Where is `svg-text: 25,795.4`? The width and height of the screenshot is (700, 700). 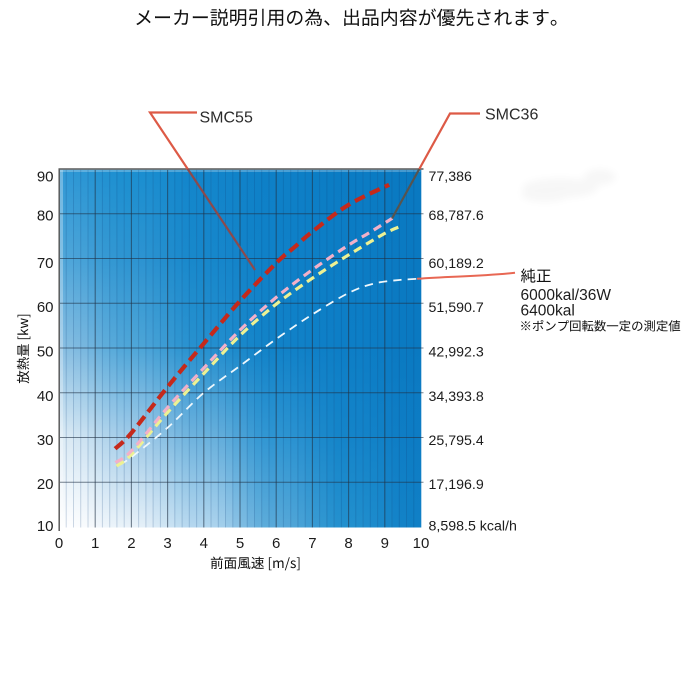
svg-text: 25,795.4 is located at coordinates (456, 441).